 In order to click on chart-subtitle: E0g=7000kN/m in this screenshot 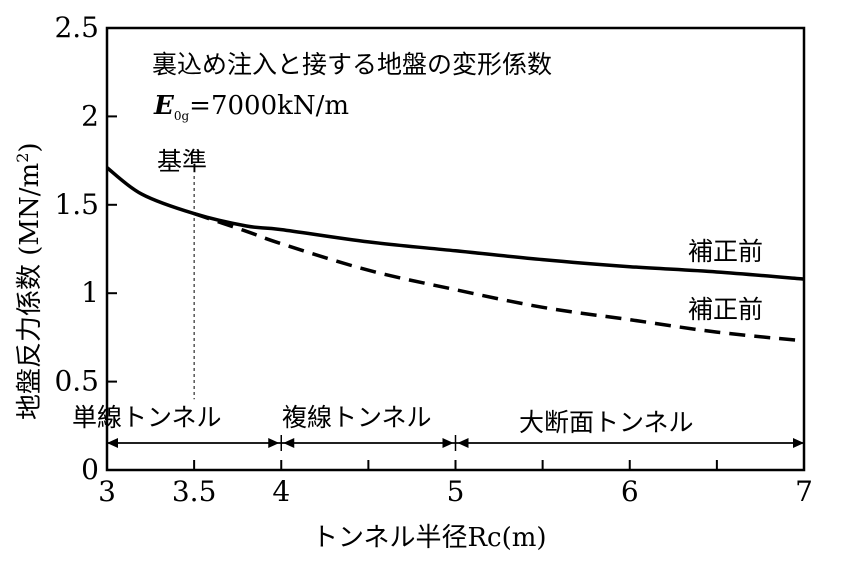, I will do `click(251, 107)`.